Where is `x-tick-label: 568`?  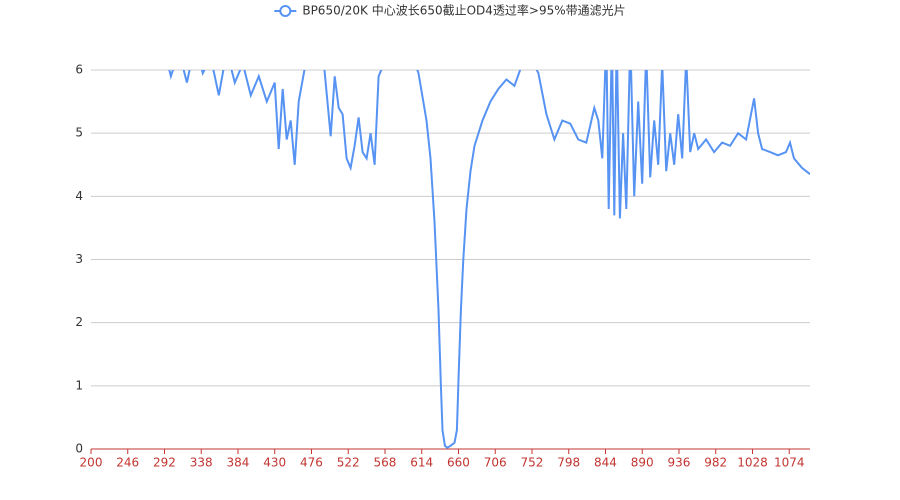
x-tick-label: 568 is located at coordinates (385, 463).